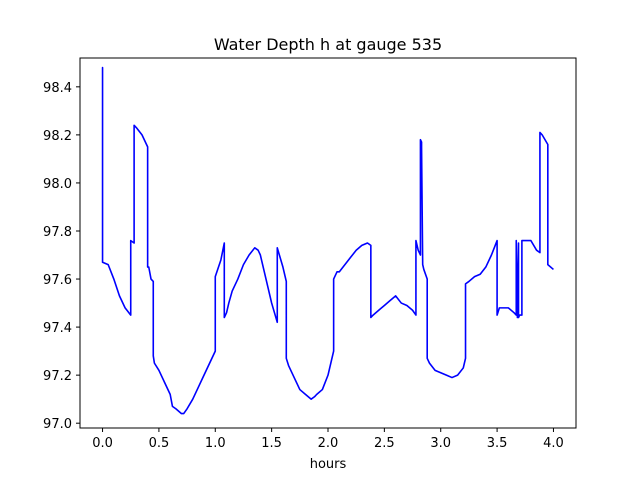 Image resolution: width=640 pixels, height=480 pixels. What do you see at coordinates (497, 443) in the screenshot?
I see `x-tick-label: 3.5` at bounding box center [497, 443].